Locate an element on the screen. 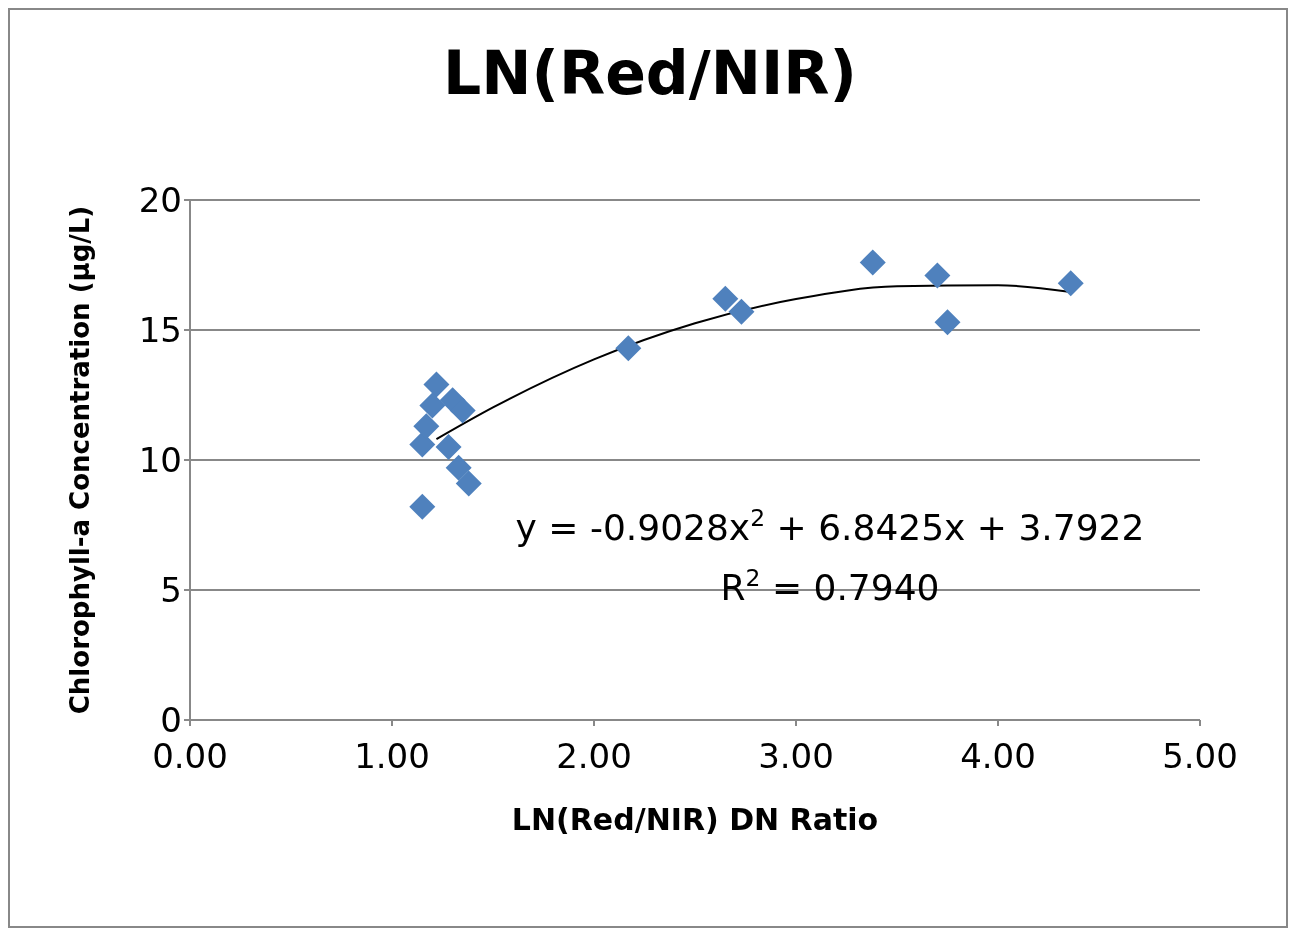 Image resolution: width=1310 pixels, height=950 pixels. x-axis-title: LN(Red/NIR) DN Ratio is located at coordinates (695, 819).